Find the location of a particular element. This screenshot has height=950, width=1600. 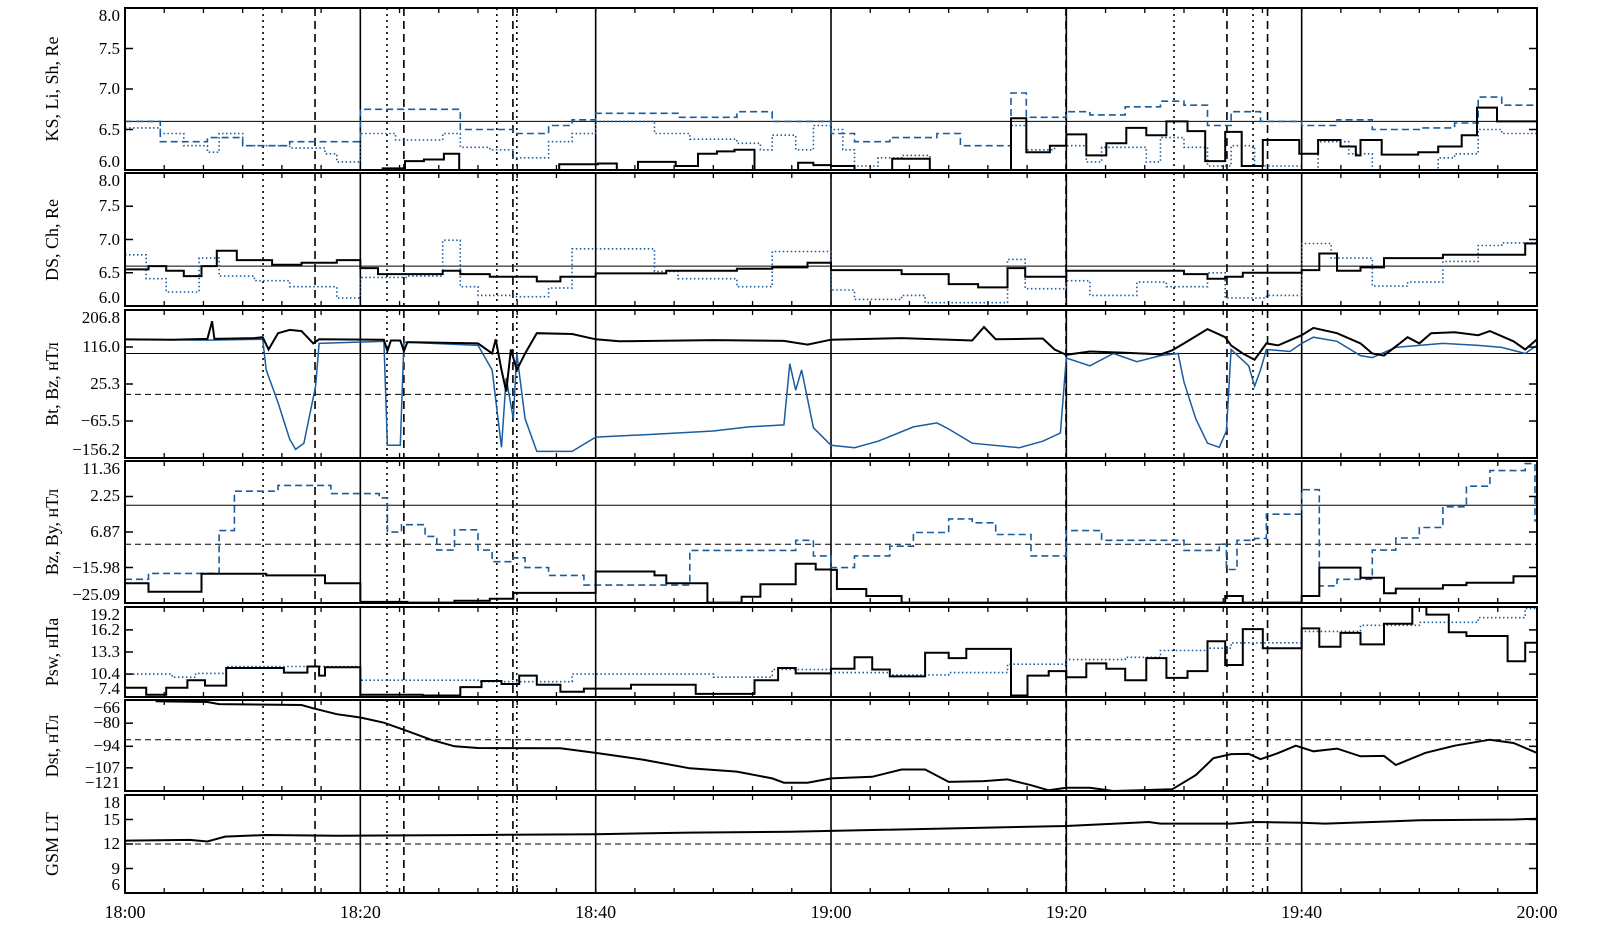

series-ch-line is located at coordinates (831, 271).